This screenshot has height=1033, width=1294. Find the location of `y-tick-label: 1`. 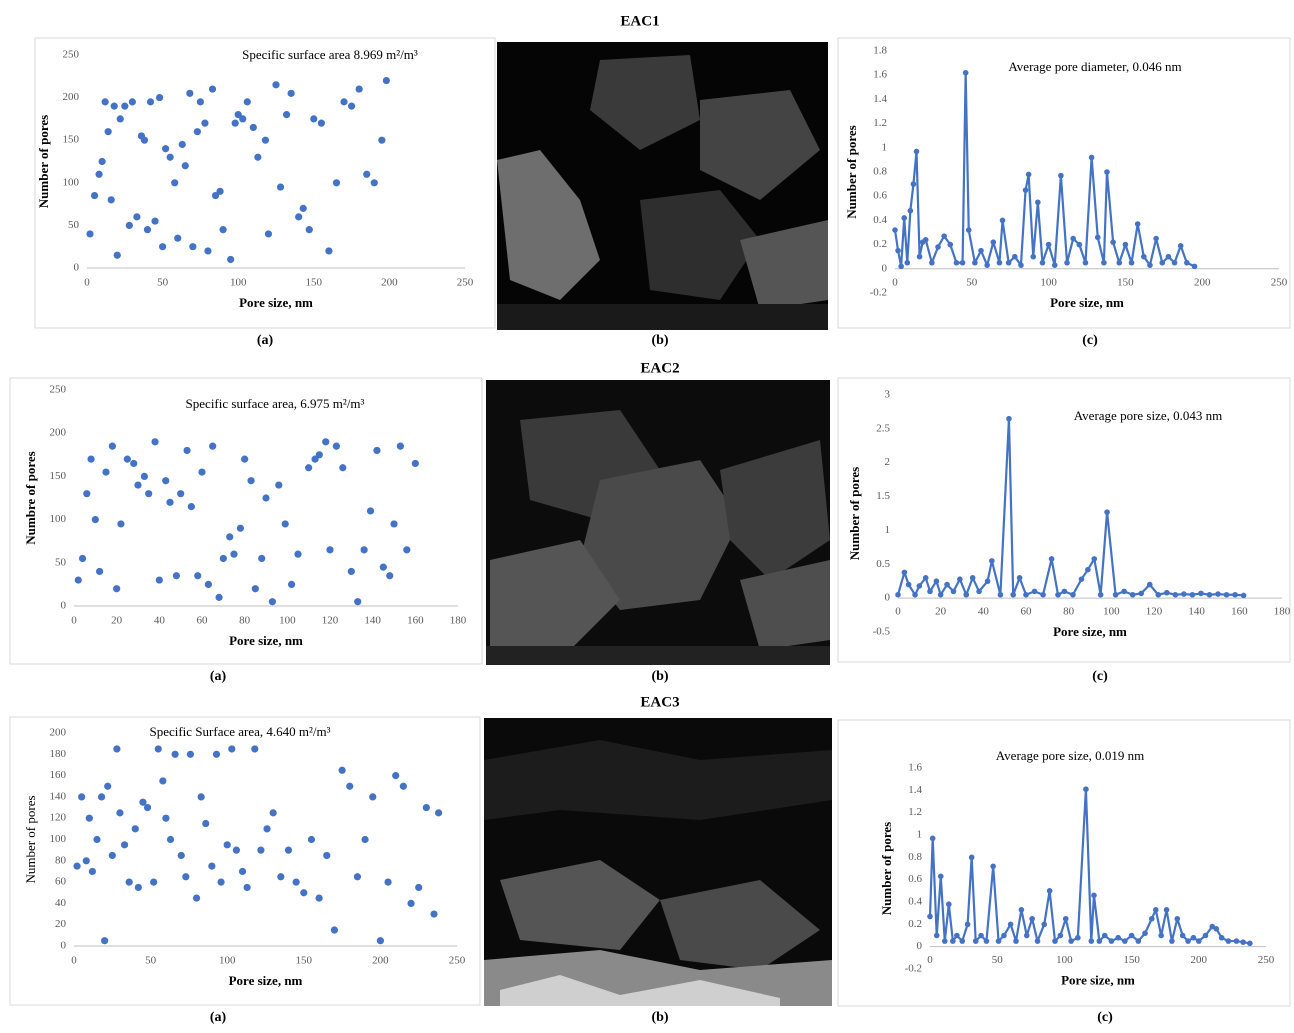

y-tick-label: 1 is located at coordinates (885, 147).